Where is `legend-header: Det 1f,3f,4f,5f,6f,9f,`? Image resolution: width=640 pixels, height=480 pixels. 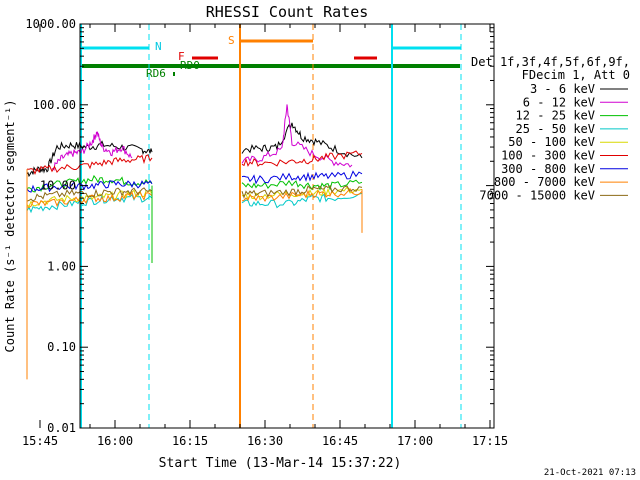 legend-header: Det 1f,3f,4f,5f,6f,9f, is located at coordinates (550, 62).